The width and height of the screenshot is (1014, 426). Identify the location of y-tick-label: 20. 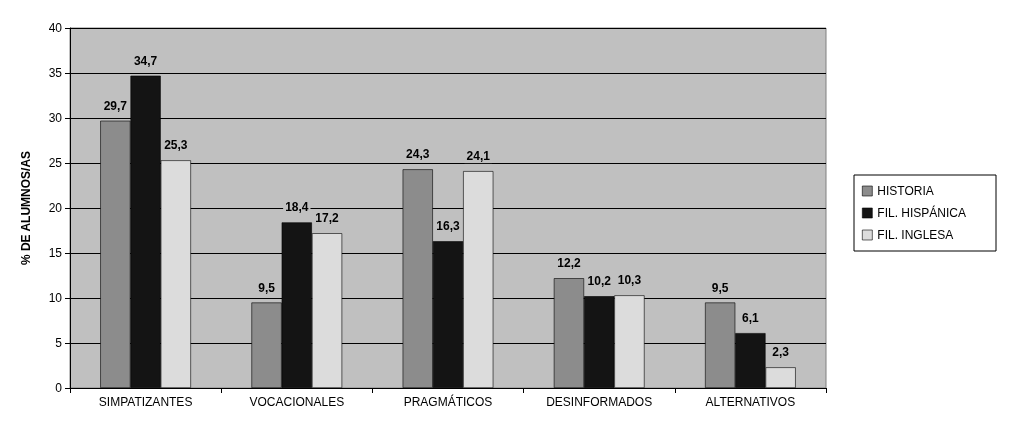
(55, 208).